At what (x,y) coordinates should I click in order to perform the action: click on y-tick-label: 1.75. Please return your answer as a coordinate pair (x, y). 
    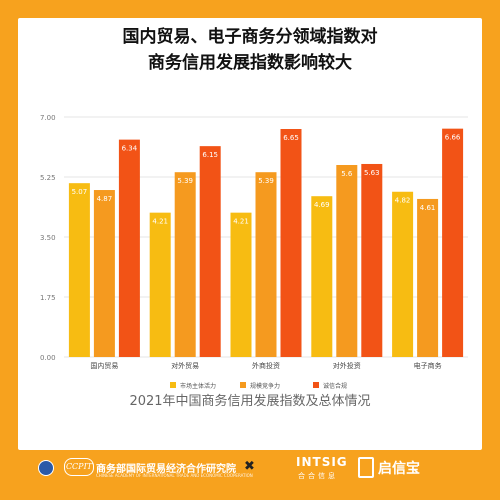
    Looking at the image, I should click on (48, 298).